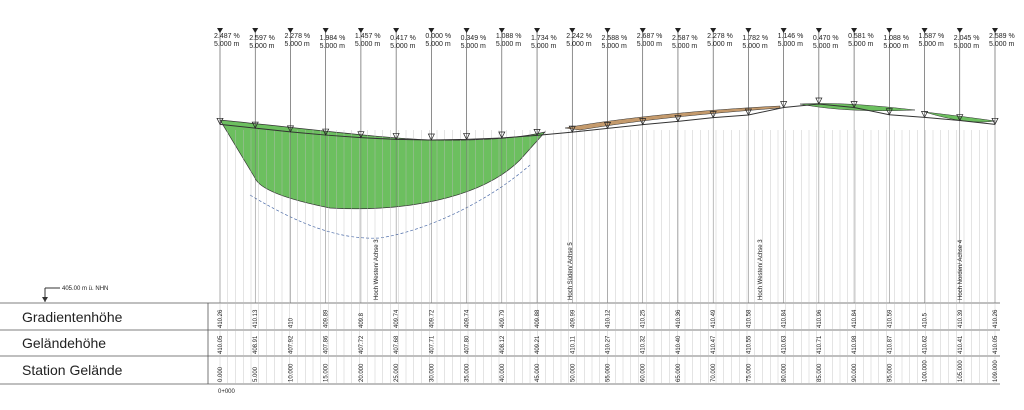 This screenshot has width=1024, height=410. Describe the element at coordinates (650, 36) in the screenshot. I see `grade-label: 2.687 %` at that location.